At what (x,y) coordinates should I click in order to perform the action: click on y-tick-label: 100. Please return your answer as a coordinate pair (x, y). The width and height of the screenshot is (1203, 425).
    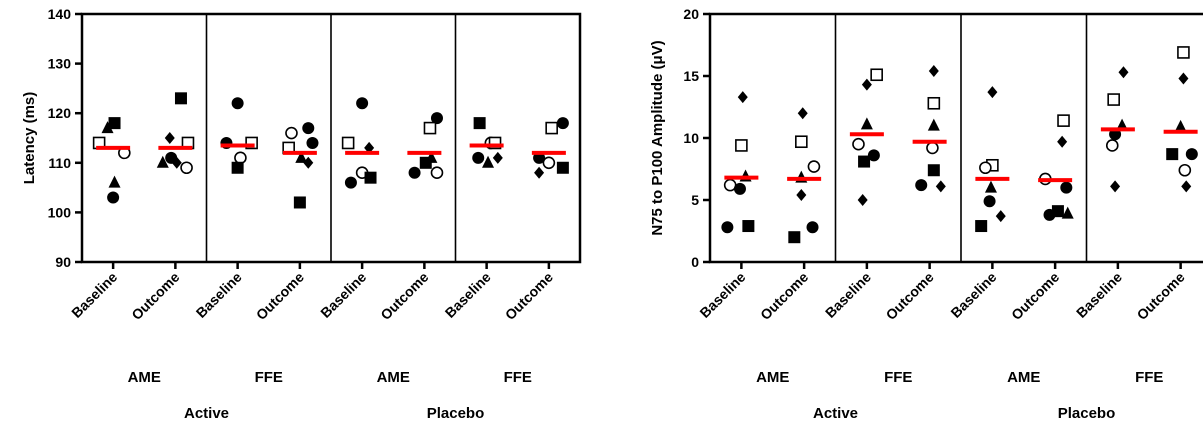
    Looking at the image, I should click on (60, 212).